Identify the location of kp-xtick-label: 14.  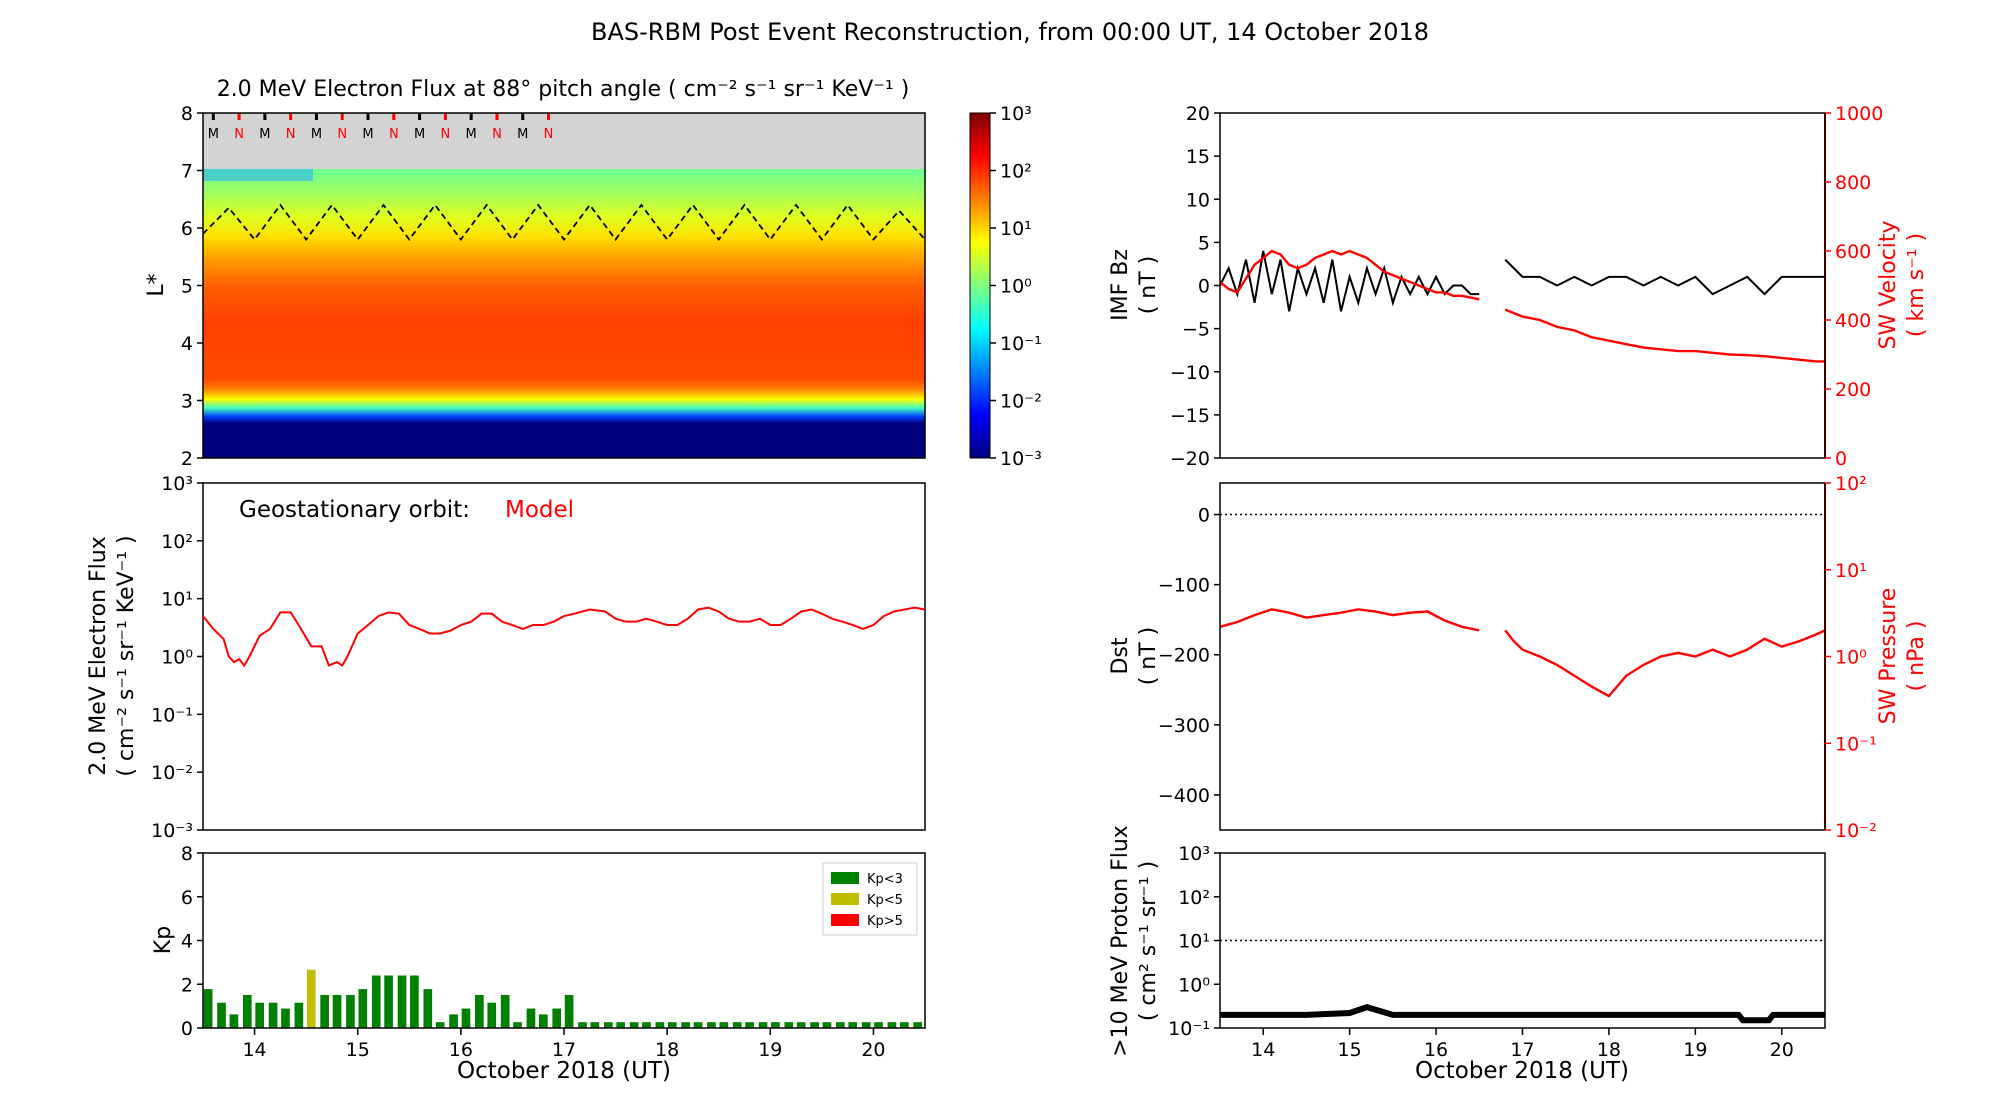
(254, 1050).